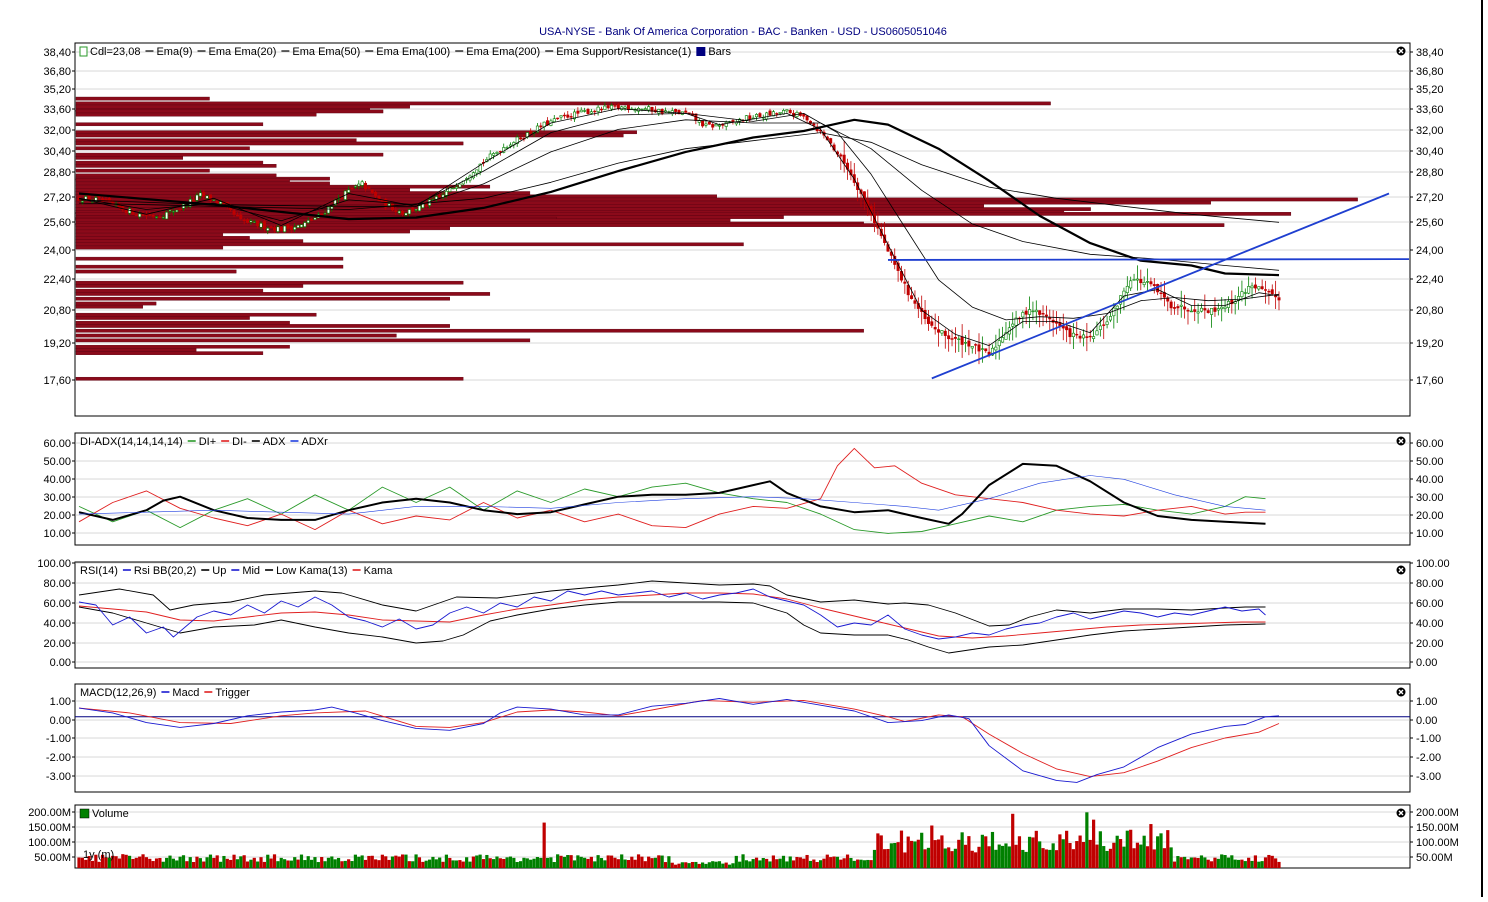 Image resolution: width=1488 pixels, height=902 pixels. I want to click on adx-tick-label-right: 40.00, so click(1430, 480).